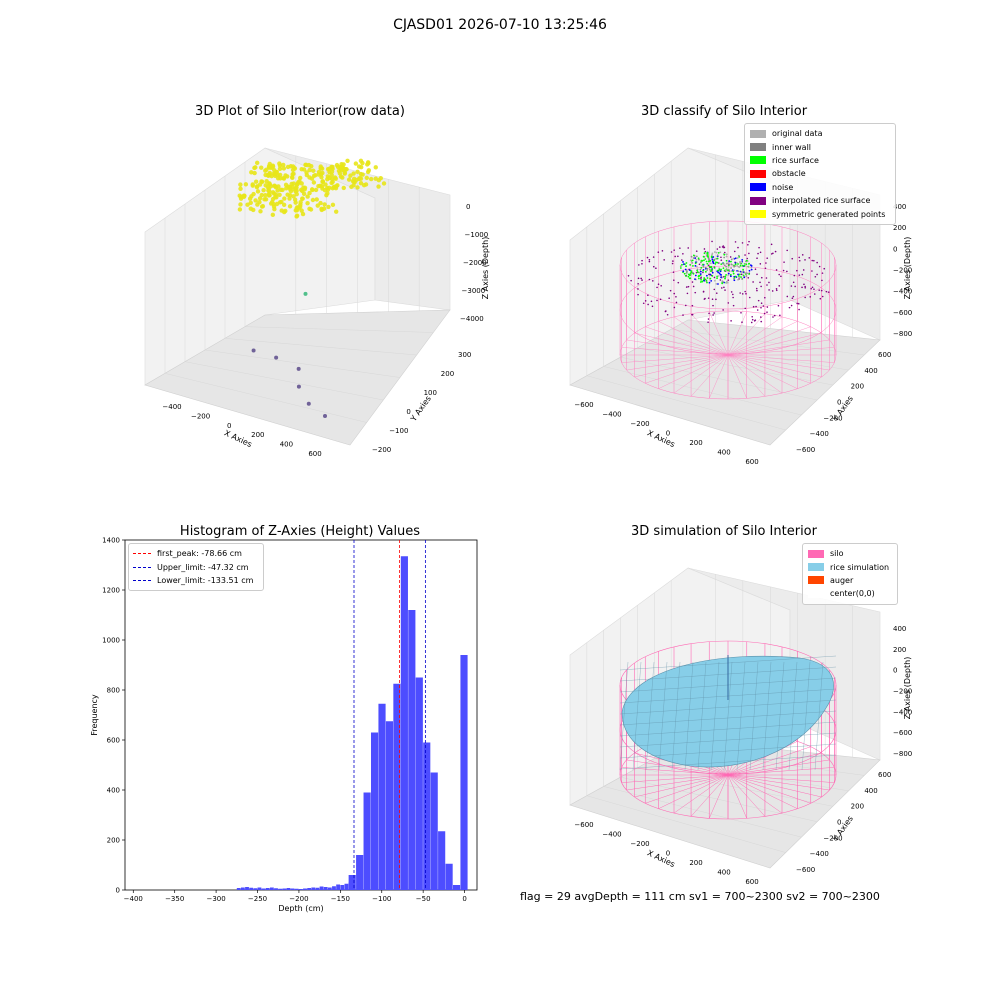  What do you see at coordinates (797, 134) in the screenshot?
I see `legend-label: original data` at bounding box center [797, 134].